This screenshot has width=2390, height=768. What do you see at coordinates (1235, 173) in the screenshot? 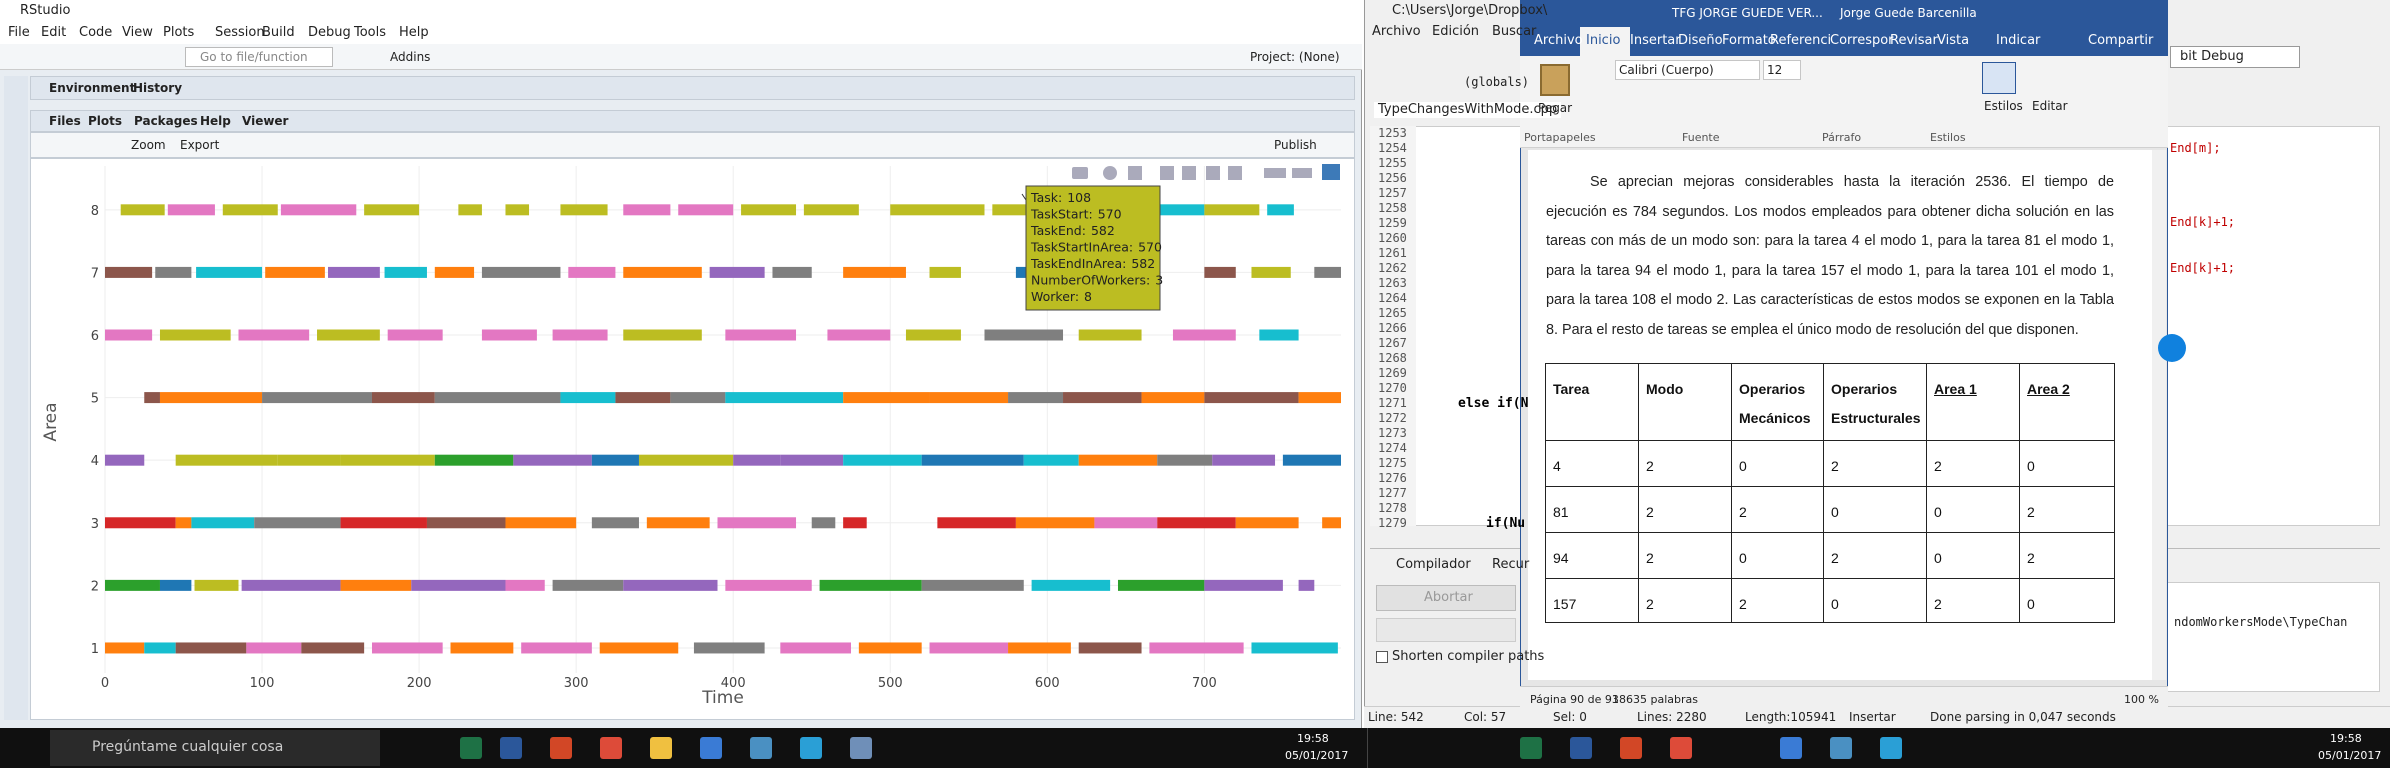
I see `reset-icon` at bounding box center [1235, 173].